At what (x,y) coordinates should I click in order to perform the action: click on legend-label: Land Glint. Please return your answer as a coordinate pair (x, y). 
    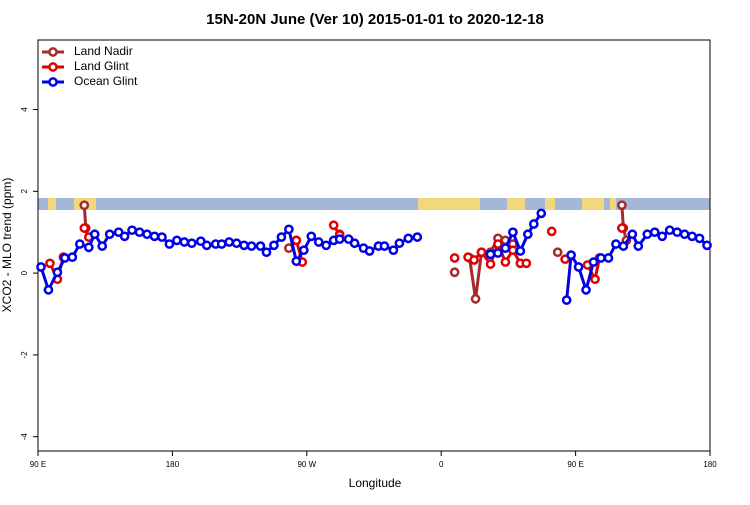
    Looking at the image, I should click on (101, 66).